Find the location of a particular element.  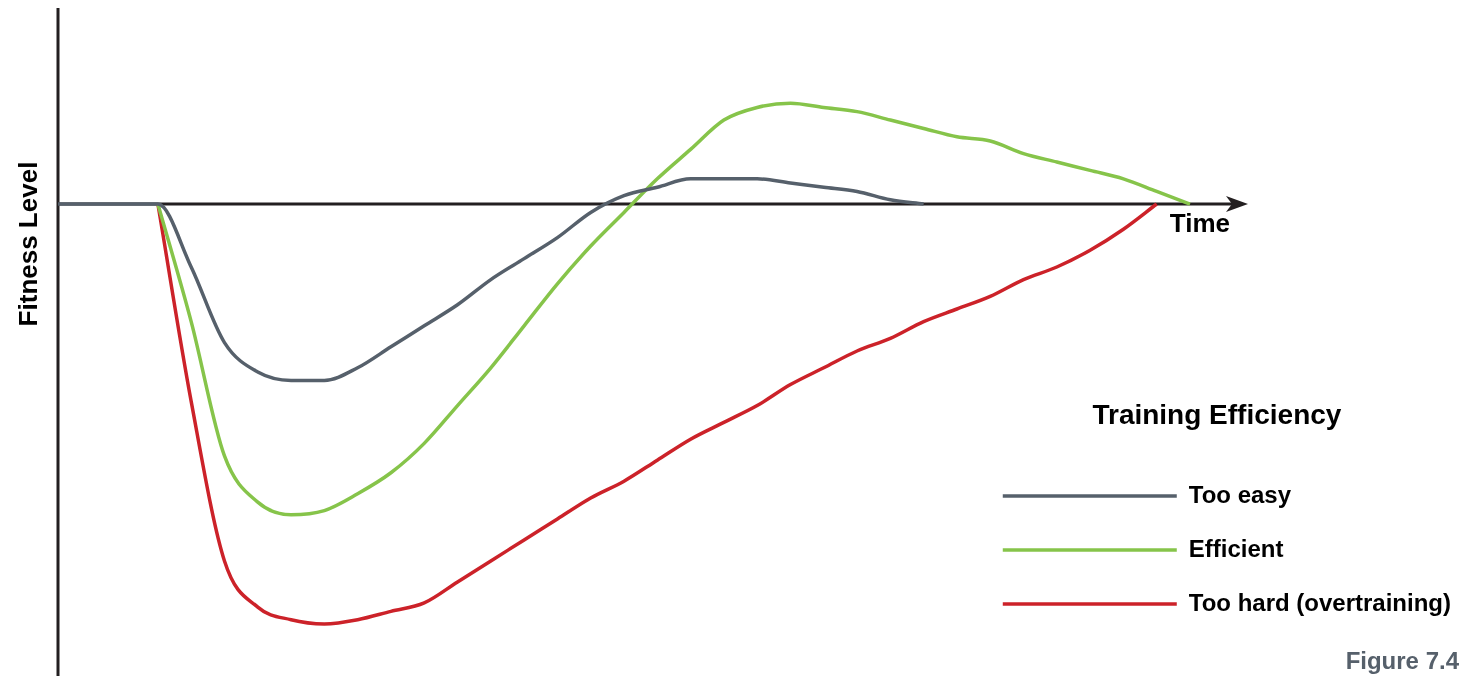

text: Too hard (overtraining) is located at coordinates (1319, 602).